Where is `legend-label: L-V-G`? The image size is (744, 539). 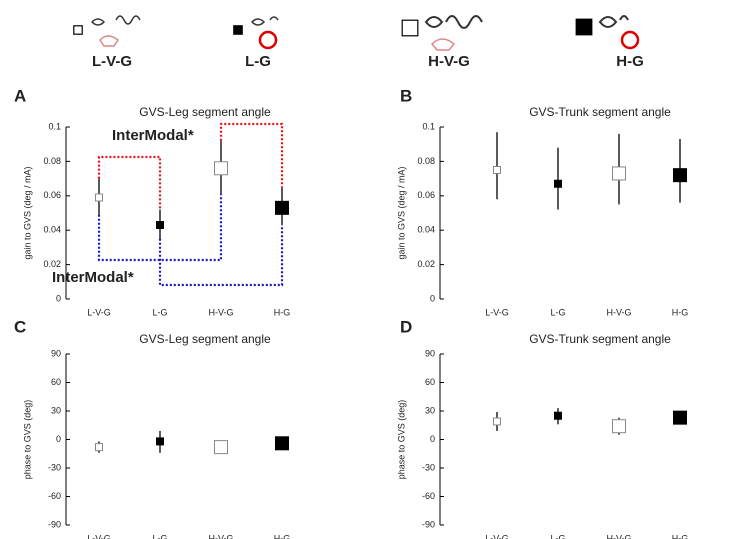 legend-label: L-V-G is located at coordinates (112, 61).